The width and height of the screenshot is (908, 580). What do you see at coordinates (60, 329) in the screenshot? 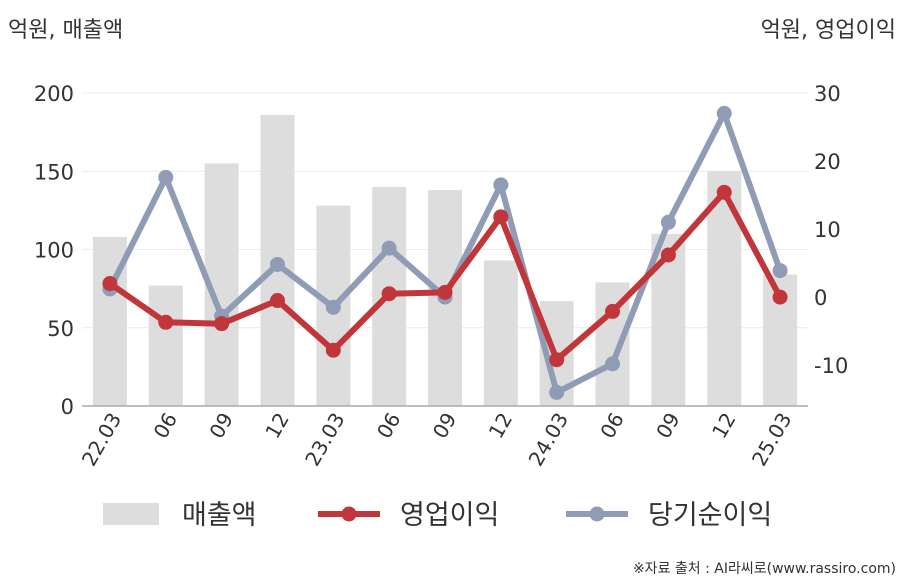
I see `left-tick-1: 50` at bounding box center [60, 329].